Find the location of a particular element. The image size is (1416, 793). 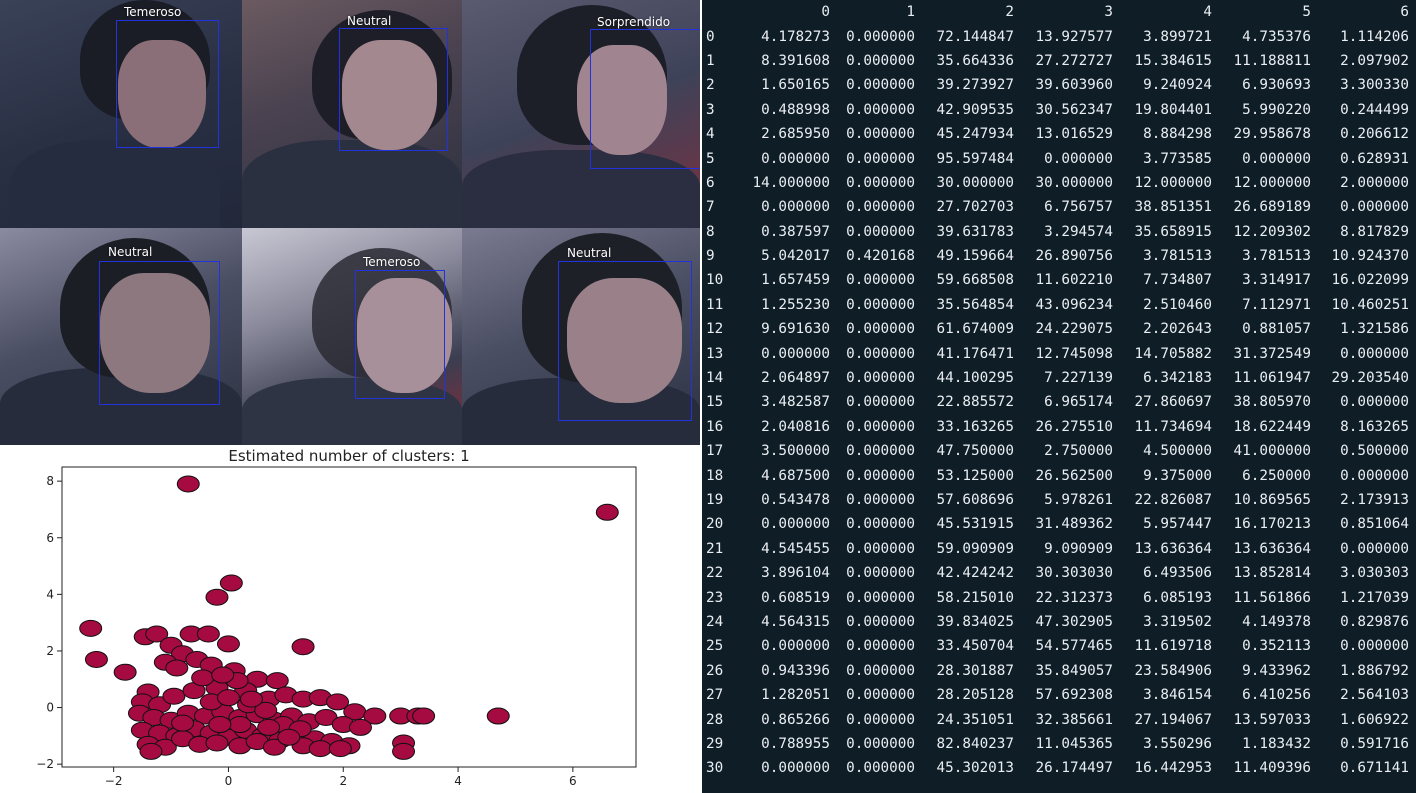

x-tick-label: 2 is located at coordinates (343, 781).